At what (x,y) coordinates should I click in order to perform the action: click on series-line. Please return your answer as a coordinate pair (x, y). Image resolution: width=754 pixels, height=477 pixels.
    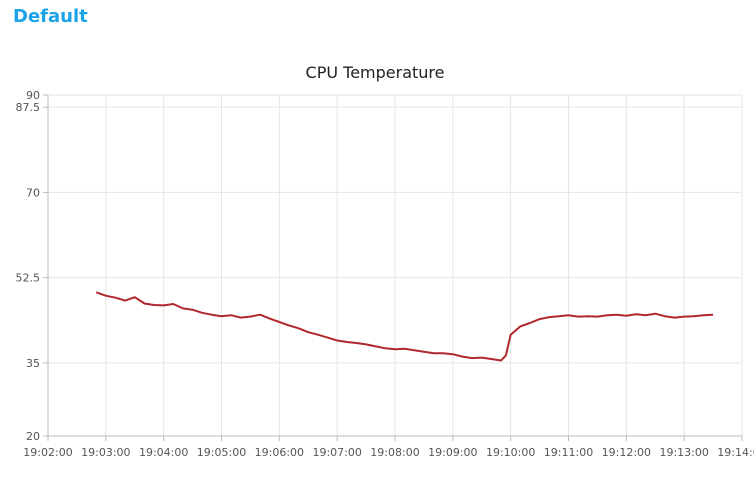
    Looking at the image, I should click on (404, 326).